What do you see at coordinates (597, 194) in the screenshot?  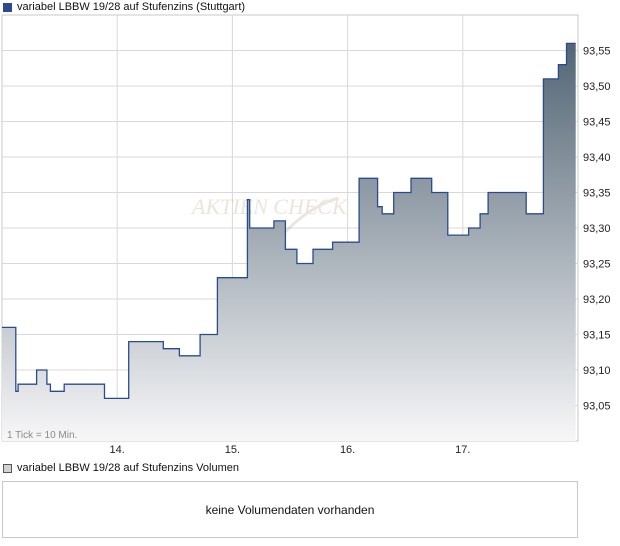 I see `y-tick-label: 93,35` at bounding box center [597, 194].